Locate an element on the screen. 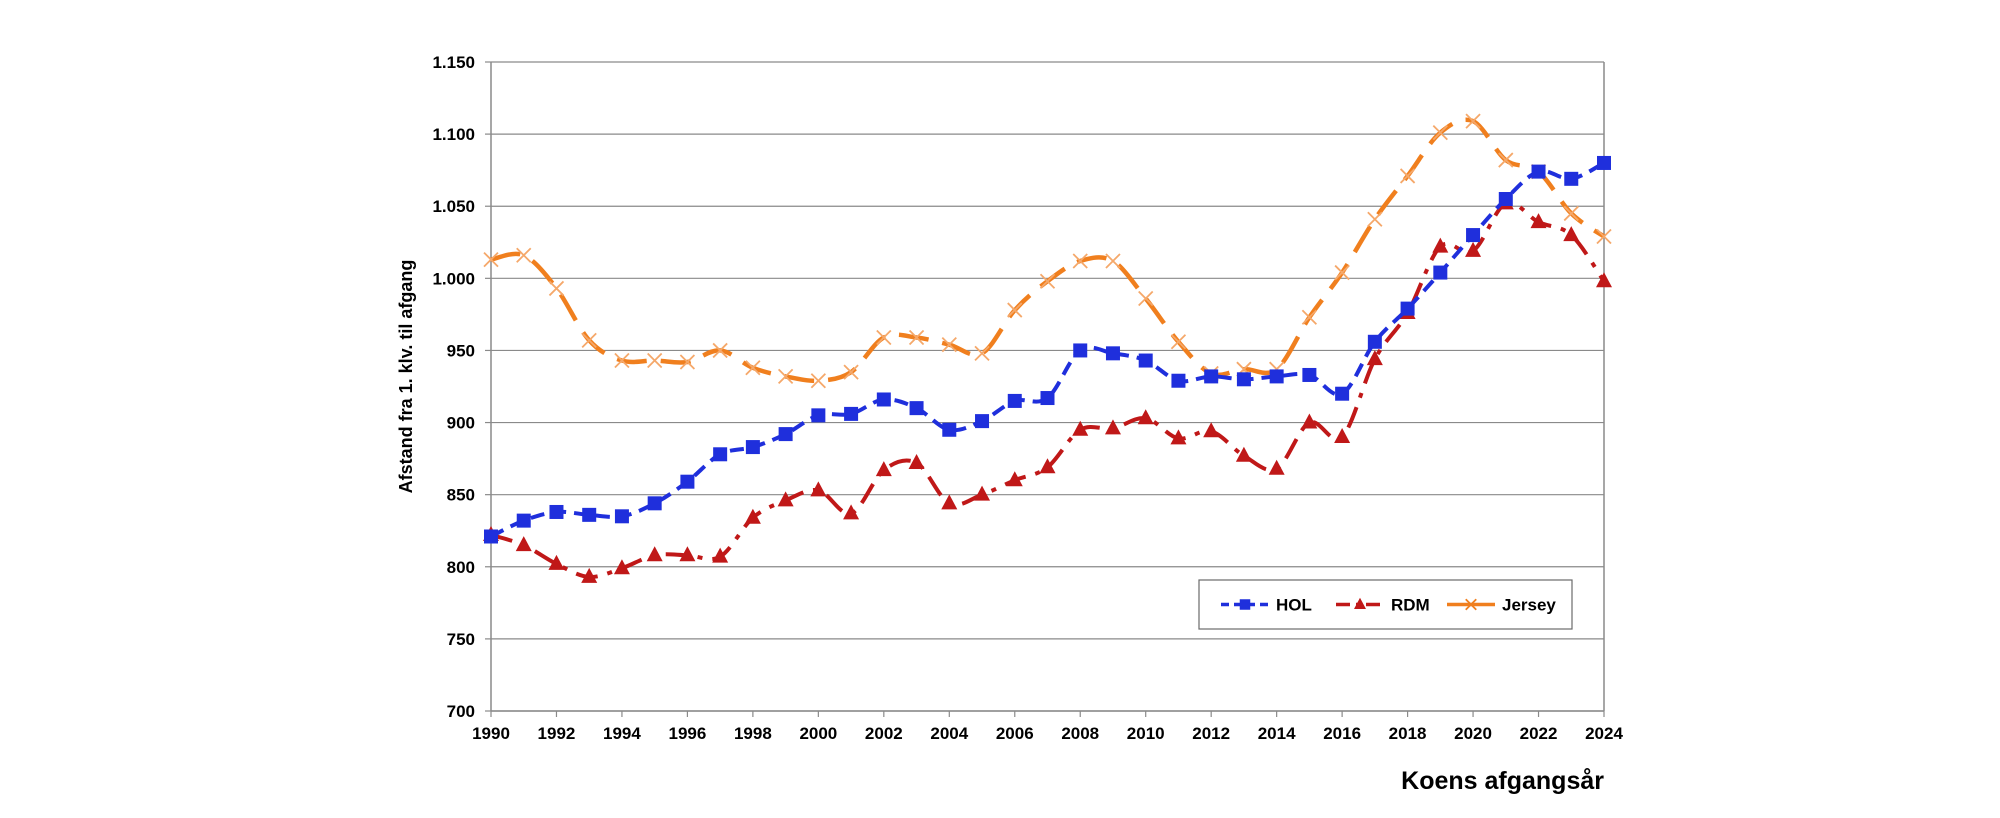 The image size is (2000, 818). legend-swatch-marker is located at coordinates (1245, 604).